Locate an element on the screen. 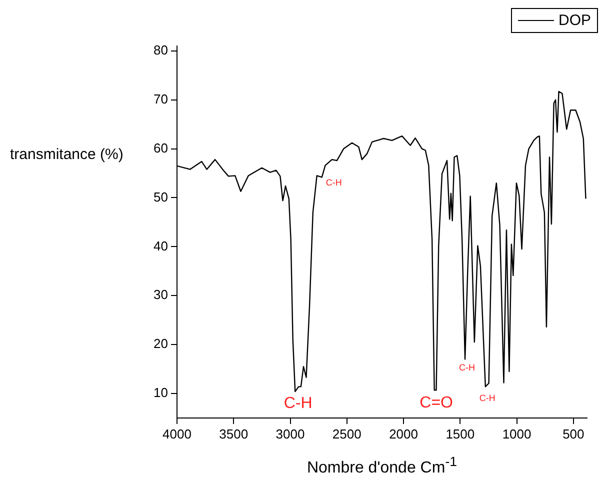 The width and height of the screenshot is (600, 486). y-tick-label: 70 is located at coordinates (161, 98).